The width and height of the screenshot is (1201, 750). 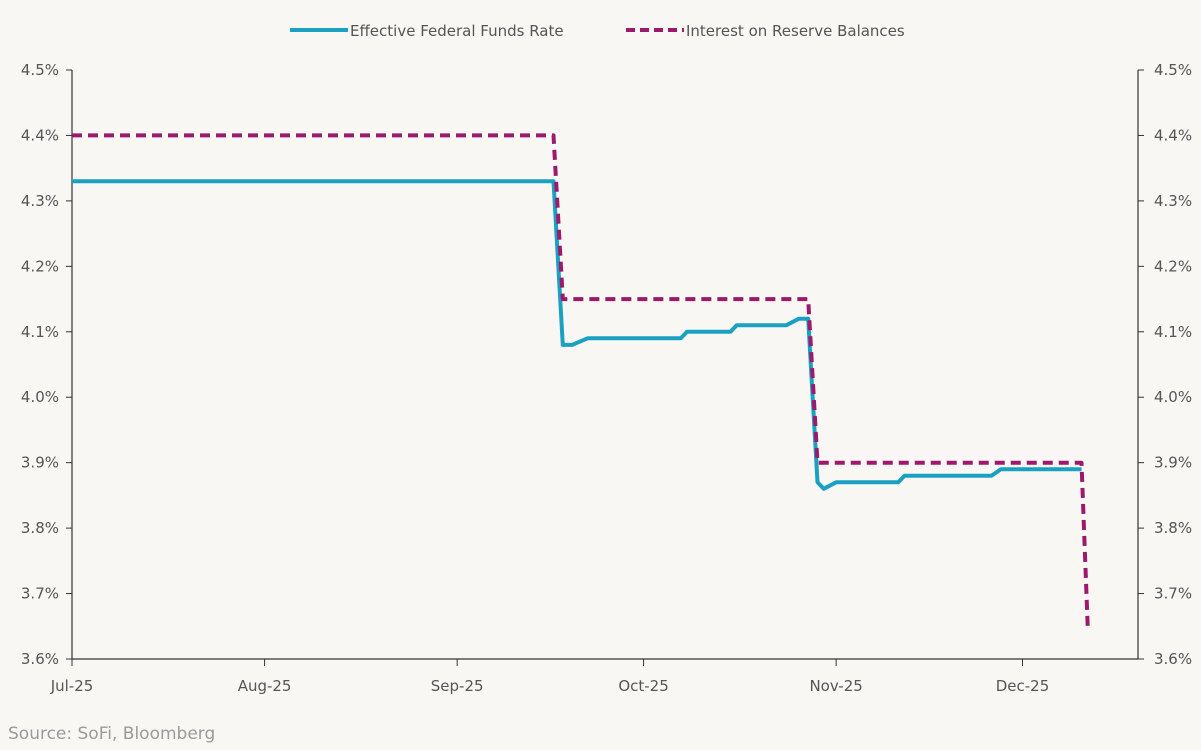 I want to click on y-tick-label-left: 4.0%, so click(x=40, y=397).